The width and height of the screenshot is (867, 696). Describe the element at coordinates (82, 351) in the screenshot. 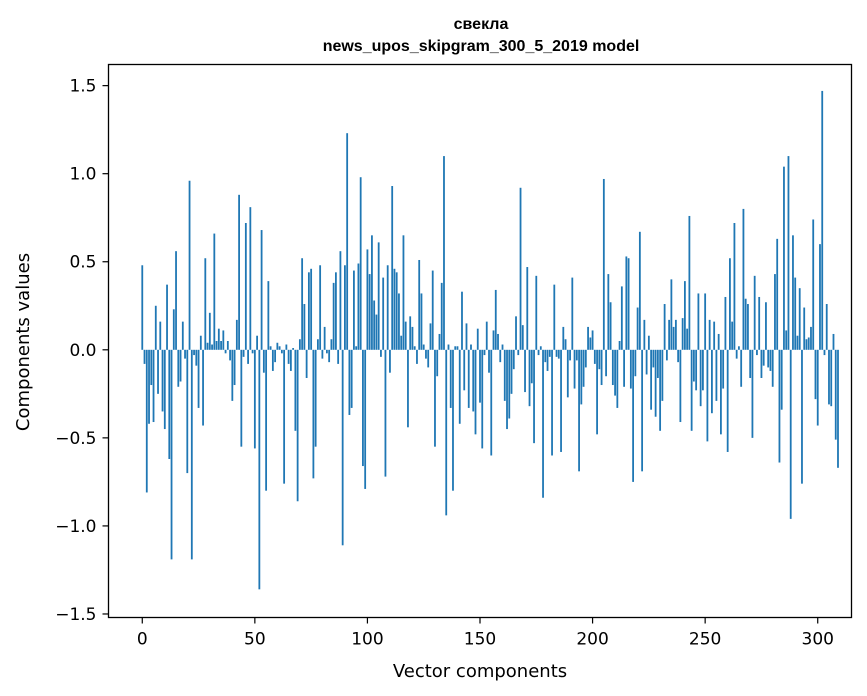

I see `y-axis-ticks: −1.5 −1.0 −0.5 0.0 0.5 1.0 1.5` at that location.